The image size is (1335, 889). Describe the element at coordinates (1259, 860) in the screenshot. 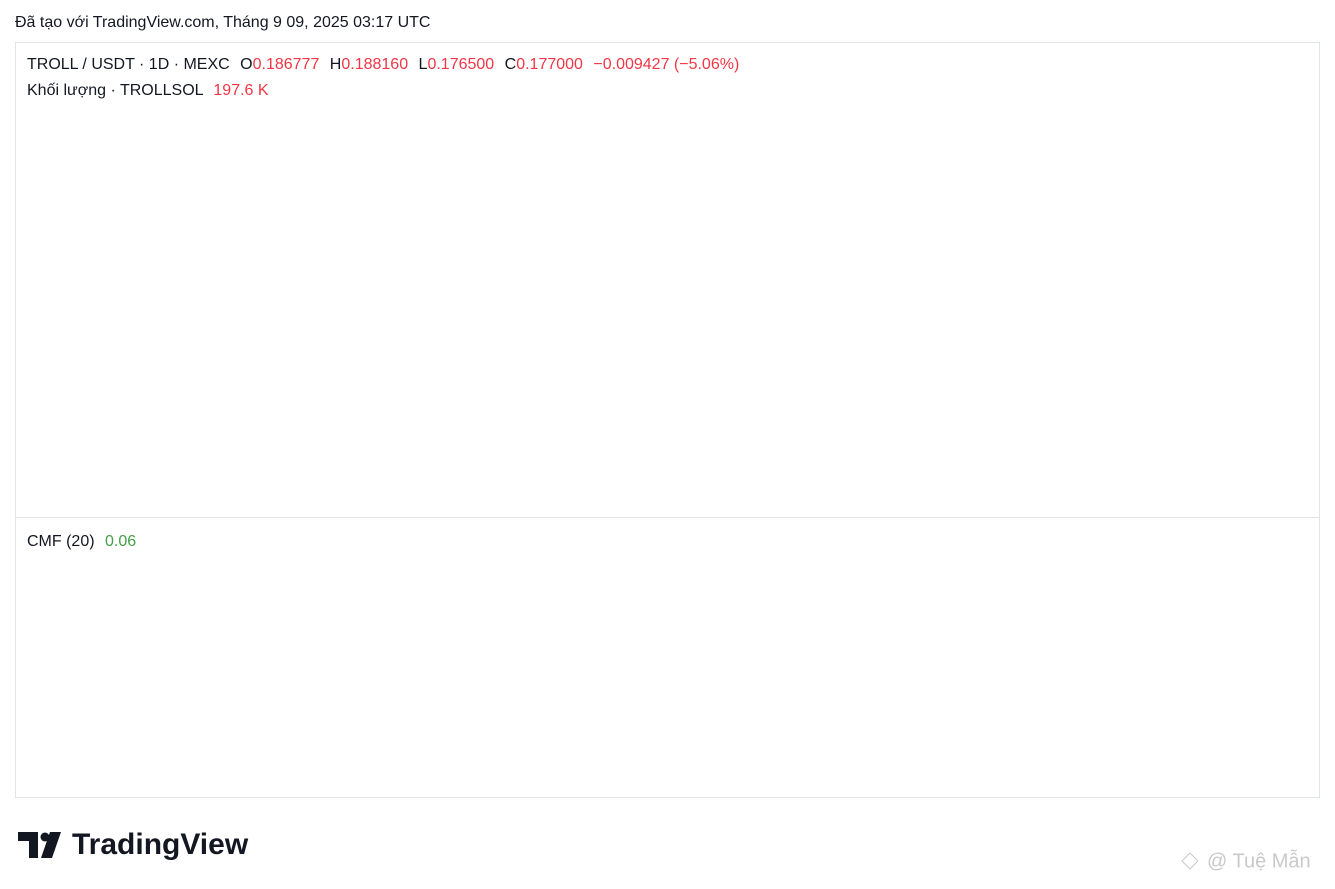

I see `watermark-text: @ Tuệ Mẫn` at that location.